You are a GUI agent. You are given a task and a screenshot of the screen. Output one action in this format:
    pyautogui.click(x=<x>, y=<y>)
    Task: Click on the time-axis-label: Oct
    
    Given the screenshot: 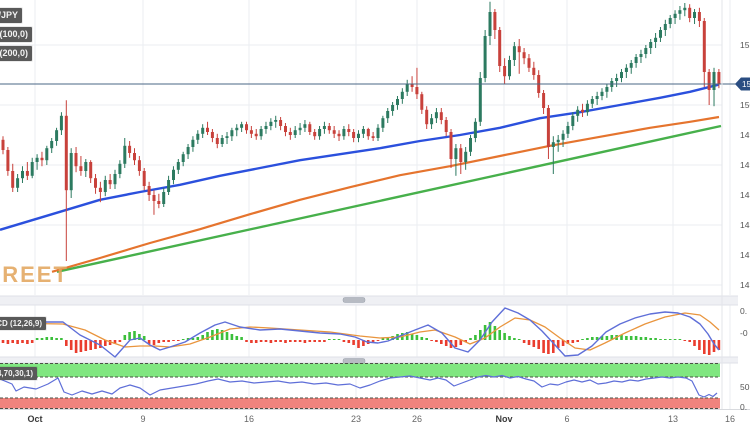 What is the action you would take?
    pyautogui.click(x=35, y=419)
    